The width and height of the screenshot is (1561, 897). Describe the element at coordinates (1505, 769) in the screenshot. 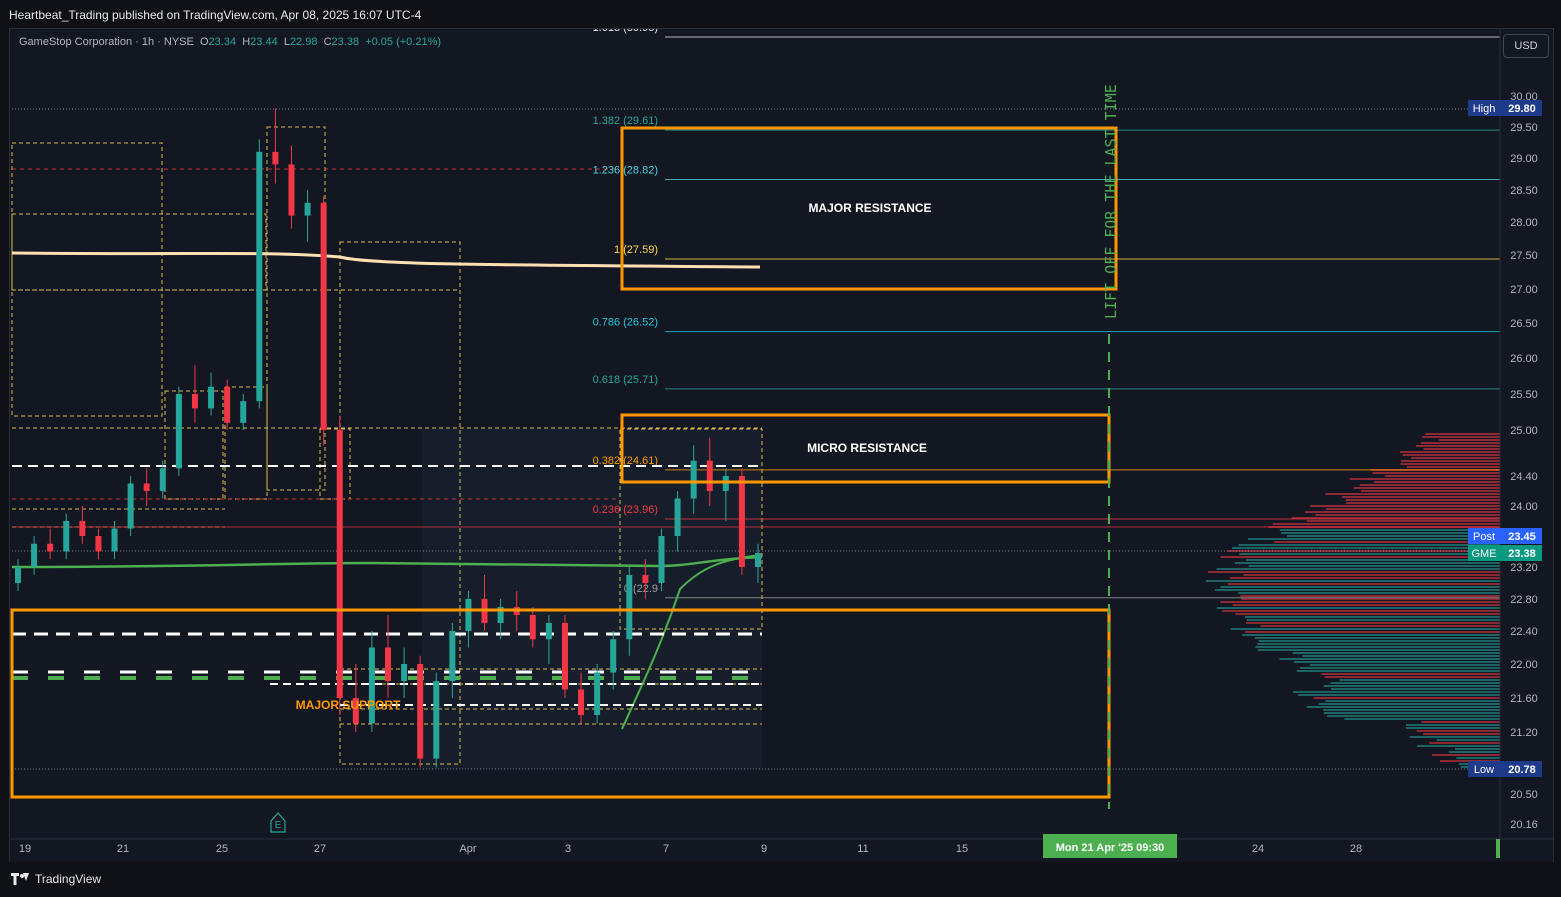

I see `price-badge: Low 20.78` at that location.